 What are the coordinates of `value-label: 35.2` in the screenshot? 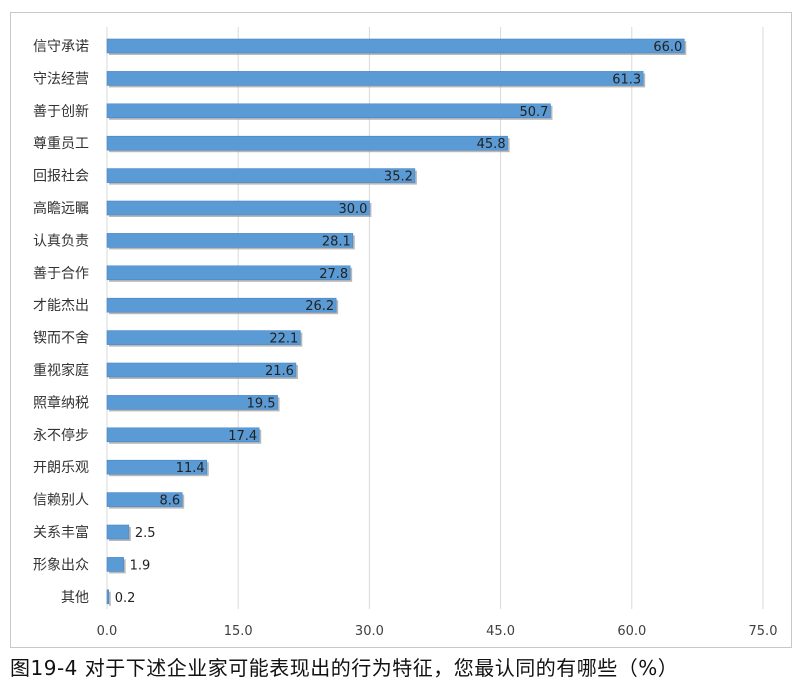 It's located at (398, 177).